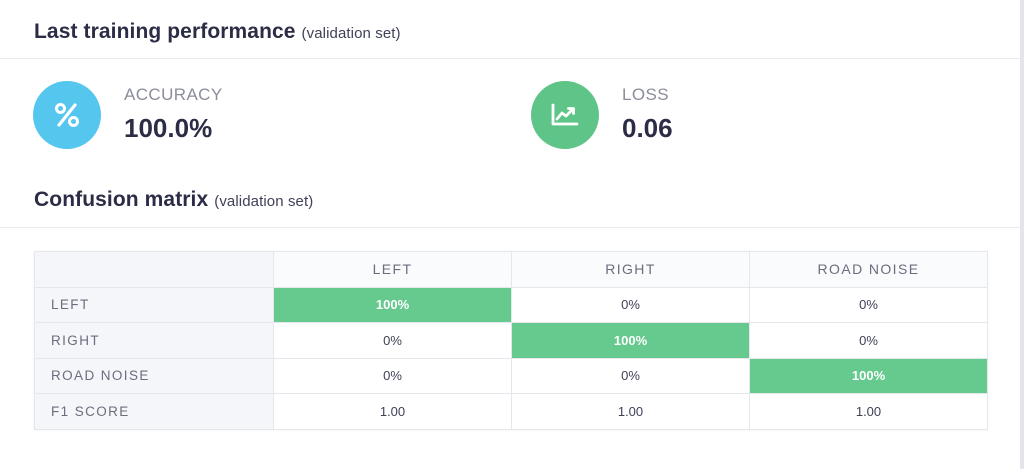 Image resolution: width=1024 pixels, height=469 pixels. I want to click on confusion-divider, so click(510, 227).